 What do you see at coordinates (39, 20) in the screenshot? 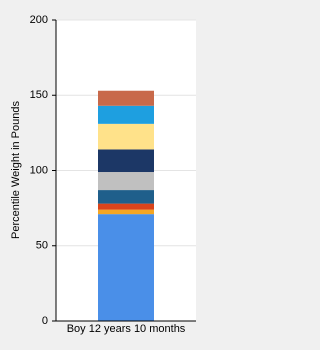
I see `y-tick-label: 200` at bounding box center [39, 20].